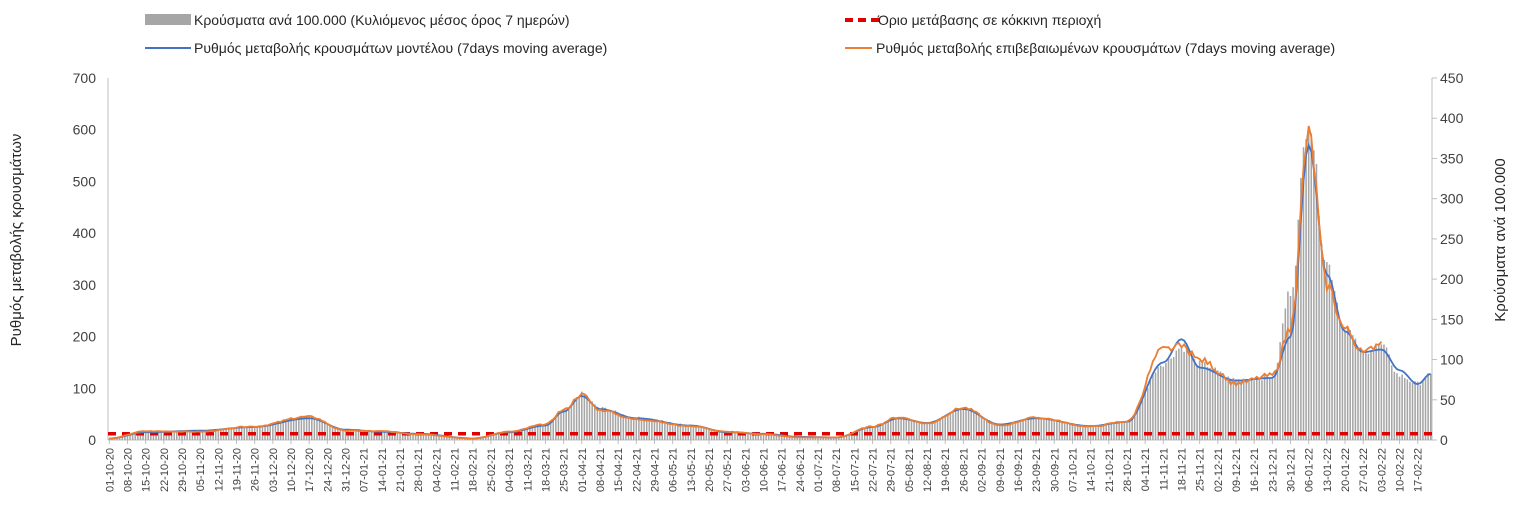 Image resolution: width=1524 pixels, height=525 pixels. What do you see at coordinates (1255, 470) in the screenshot?
I see `x-tick-label: 16-12-21` at bounding box center [1255, 470].